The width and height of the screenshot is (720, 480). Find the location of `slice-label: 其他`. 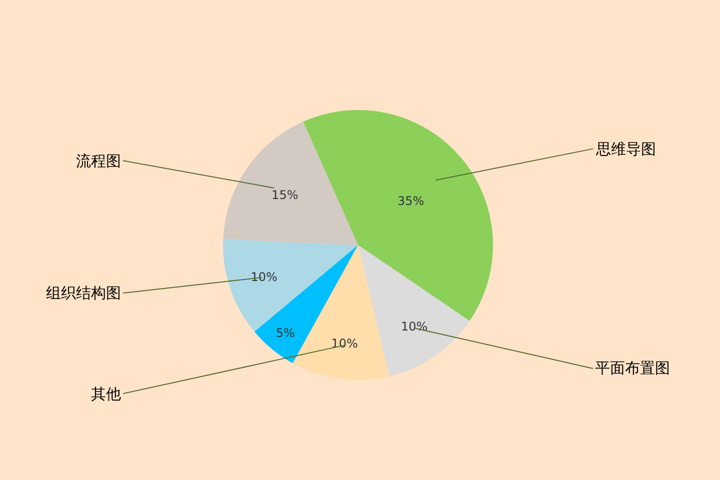

slice-label: 其他 is located at coordinates (106, 394).